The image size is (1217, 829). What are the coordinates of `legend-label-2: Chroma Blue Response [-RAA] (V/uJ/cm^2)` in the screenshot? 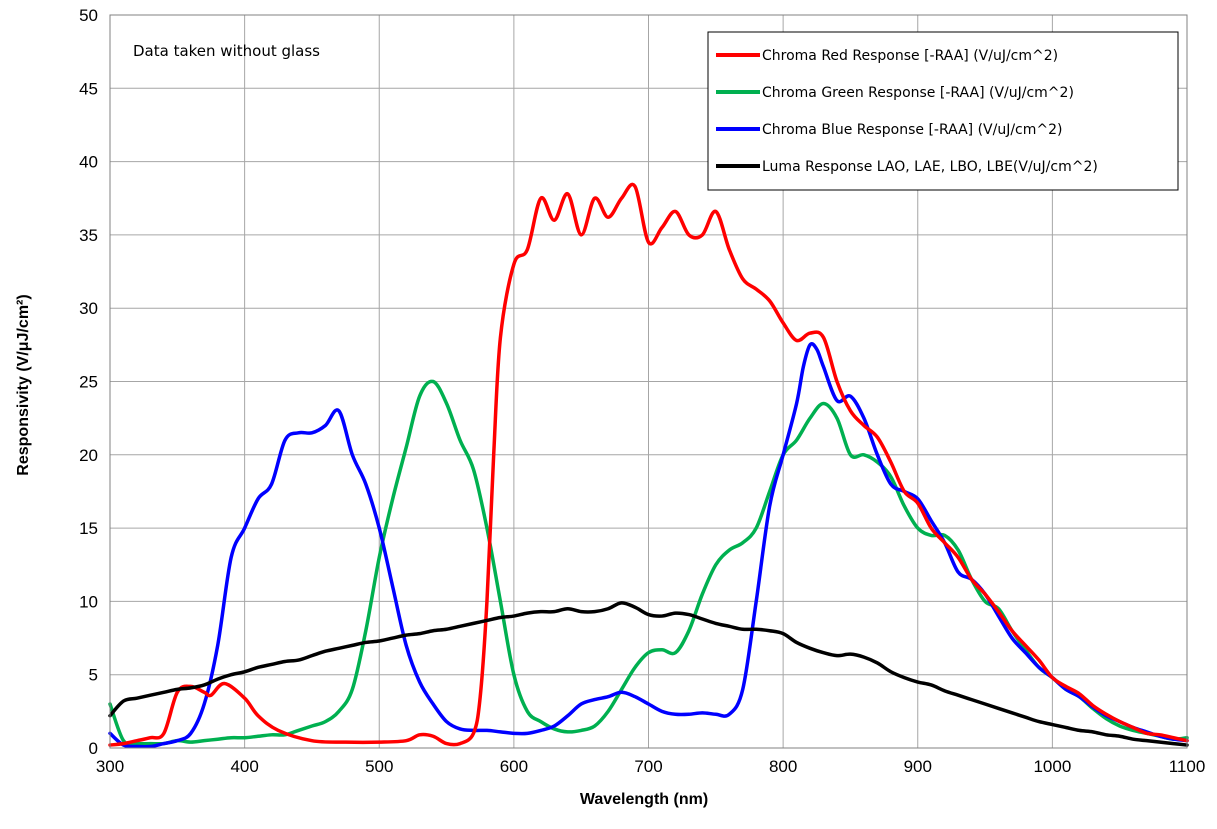 It's located at (912, 130).